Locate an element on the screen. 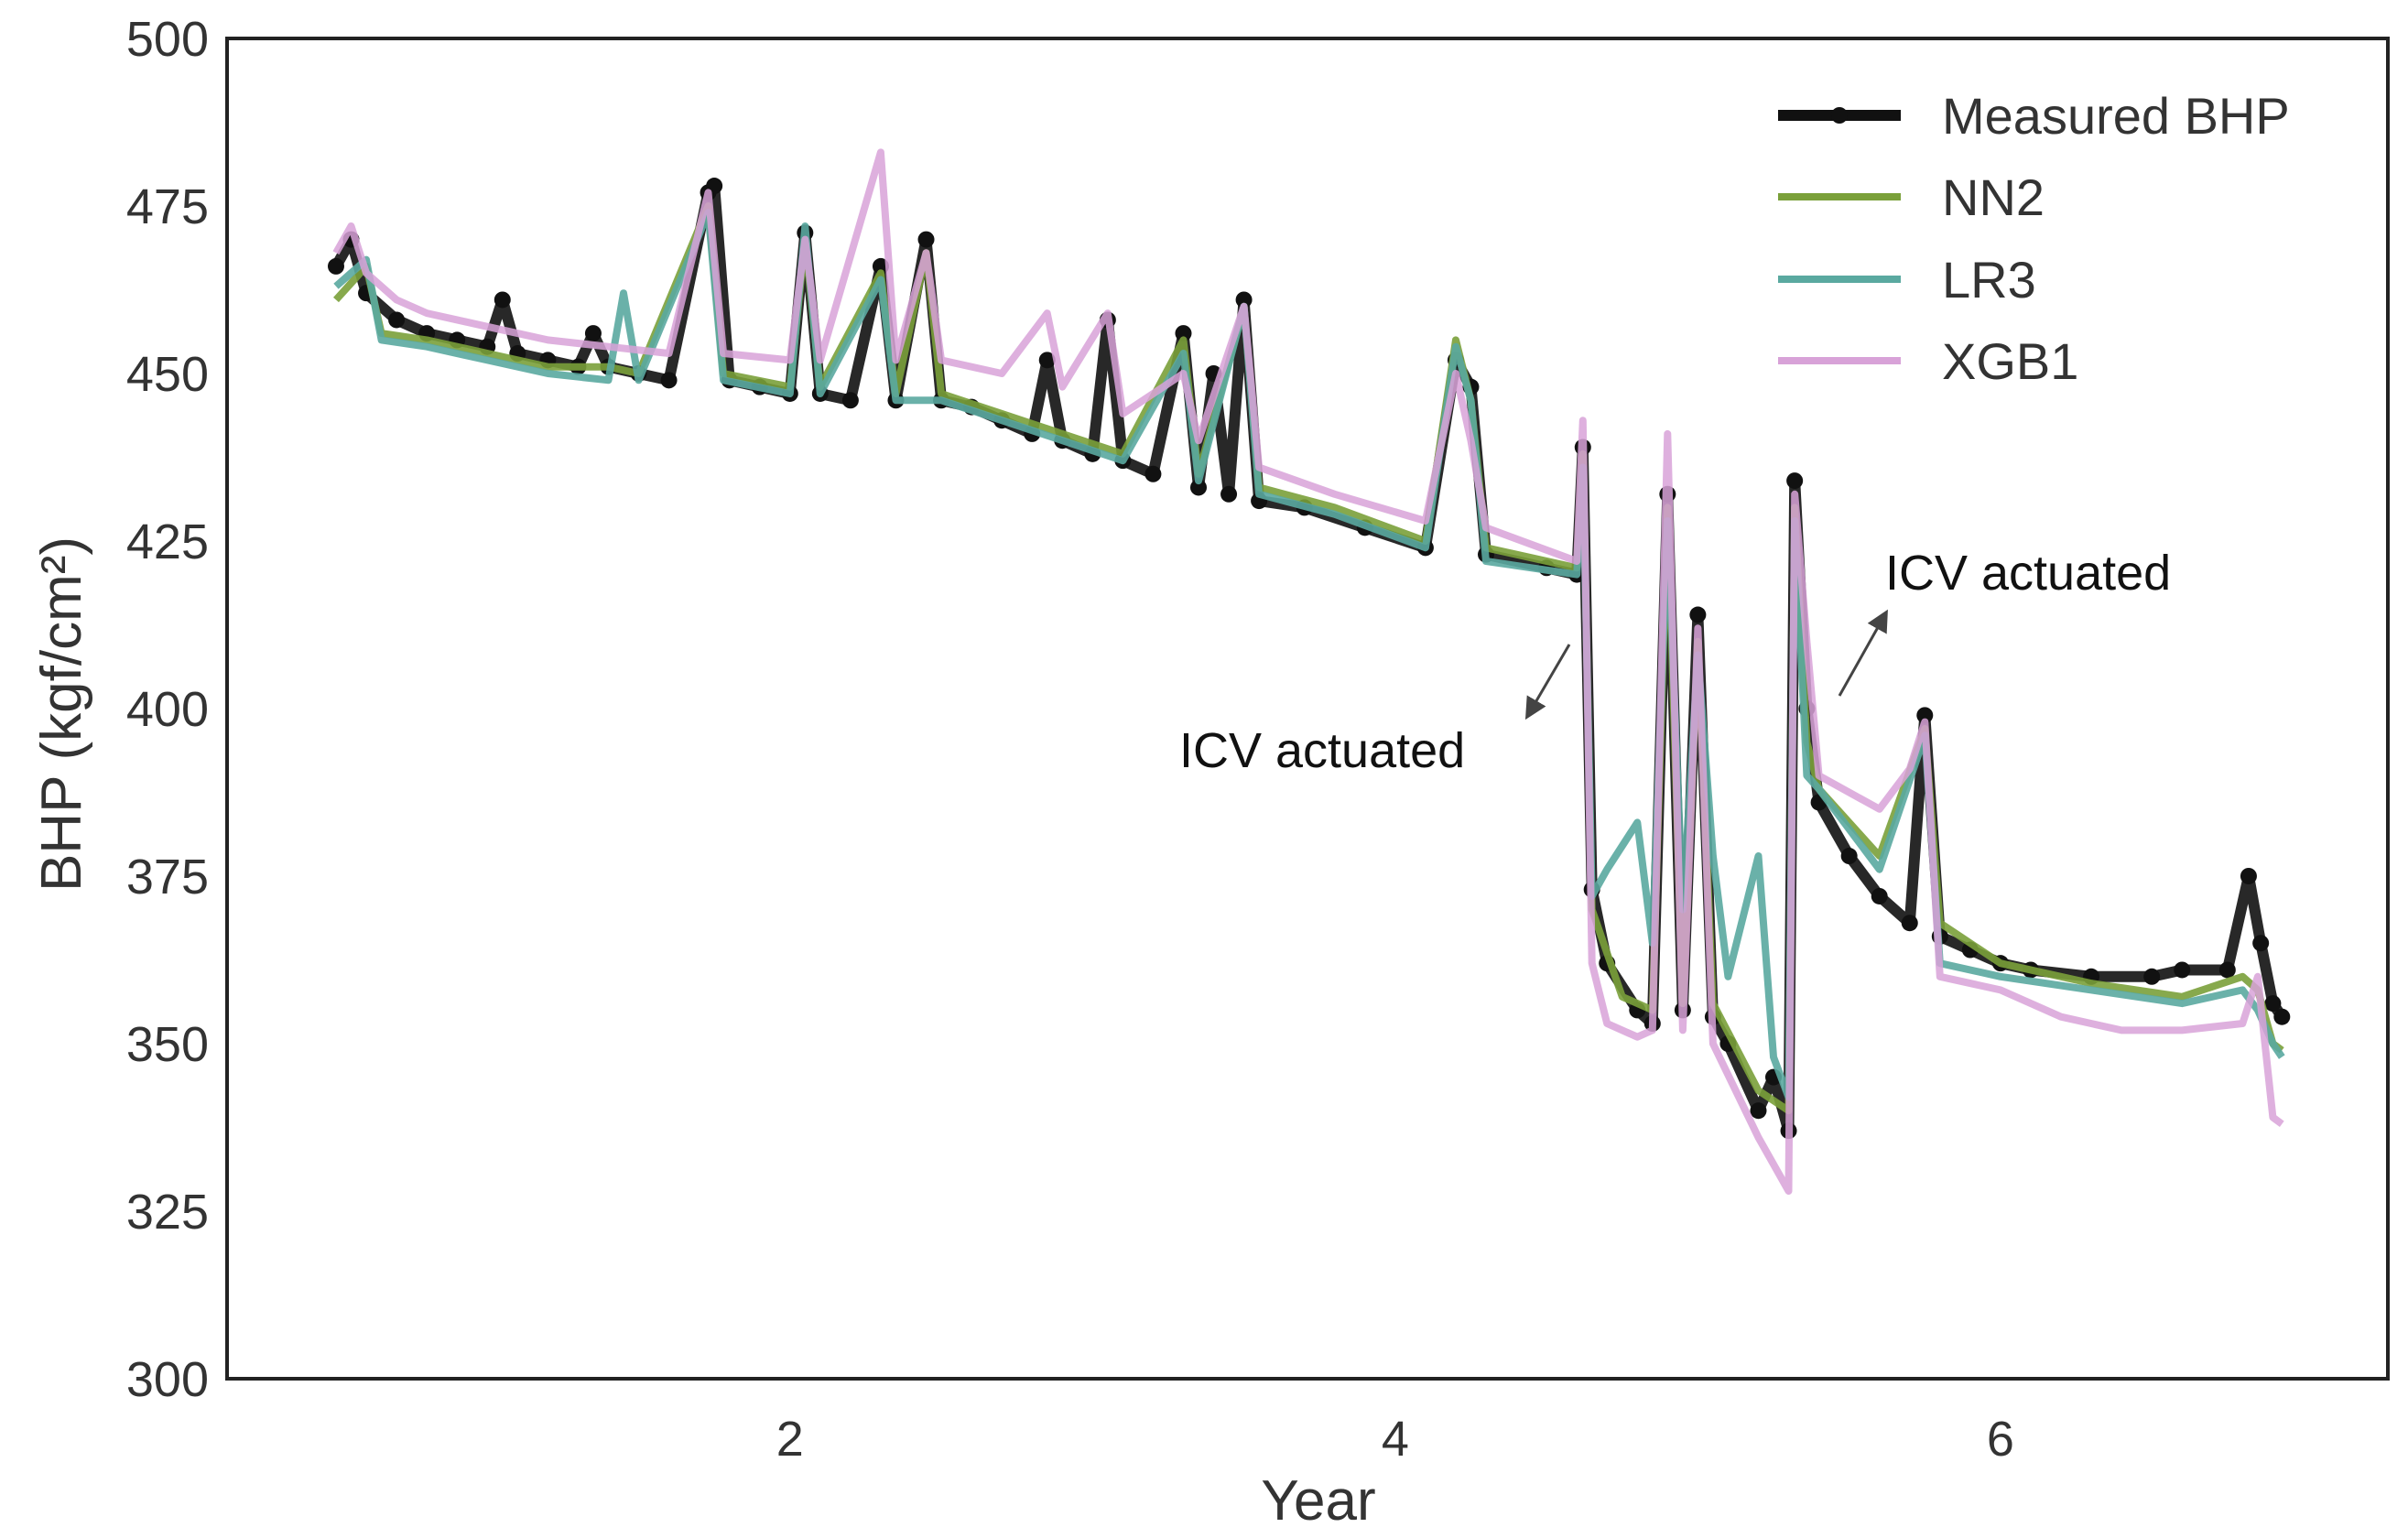 The image size is (2408, 1538). x-tick-label-4: 4 is located at coordinates (1395, 1439).